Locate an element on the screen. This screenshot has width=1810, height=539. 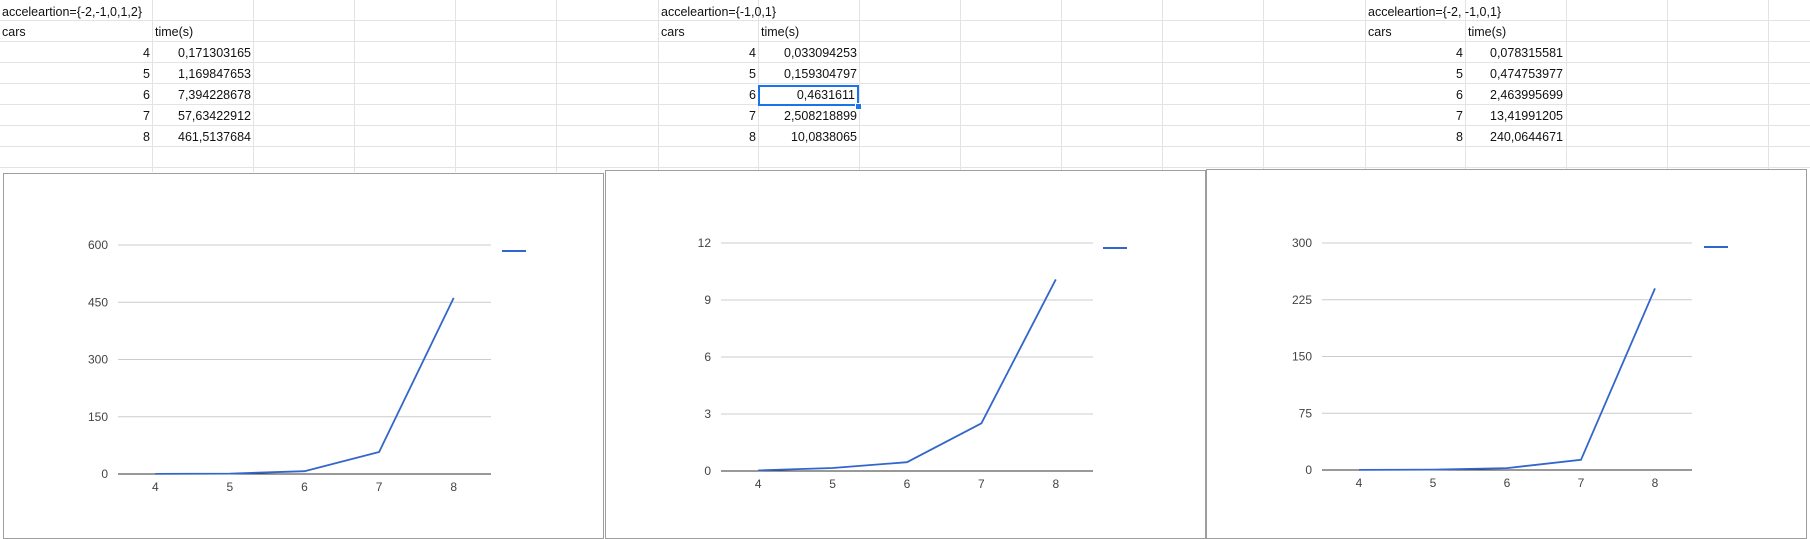
cell-time: 461,5137684 is located at coordinates (214, 137).